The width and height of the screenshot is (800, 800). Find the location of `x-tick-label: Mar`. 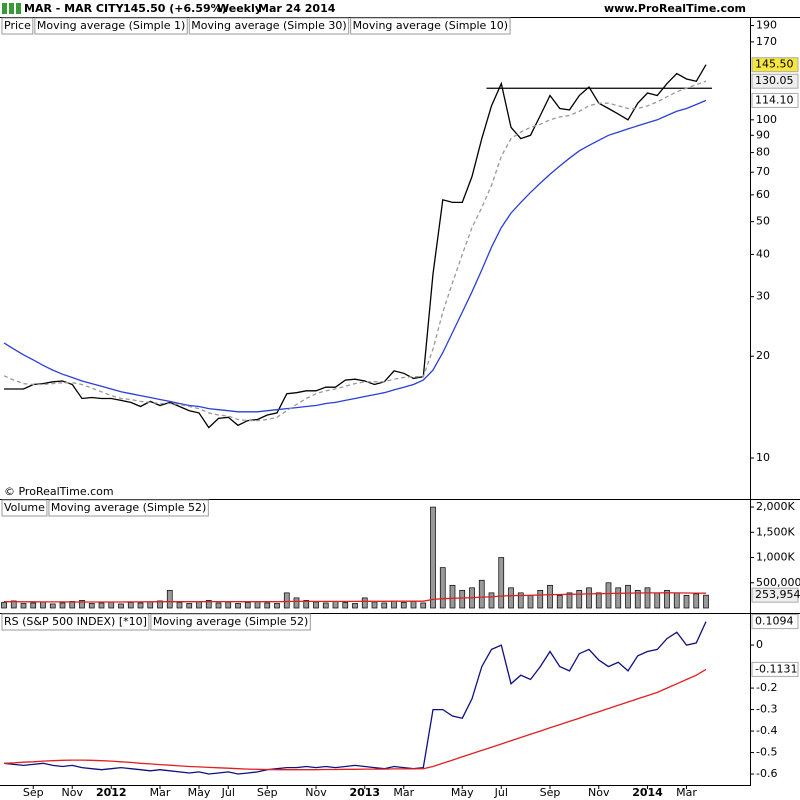

x-tick-label: Mar is located at coordinates (160, 792).